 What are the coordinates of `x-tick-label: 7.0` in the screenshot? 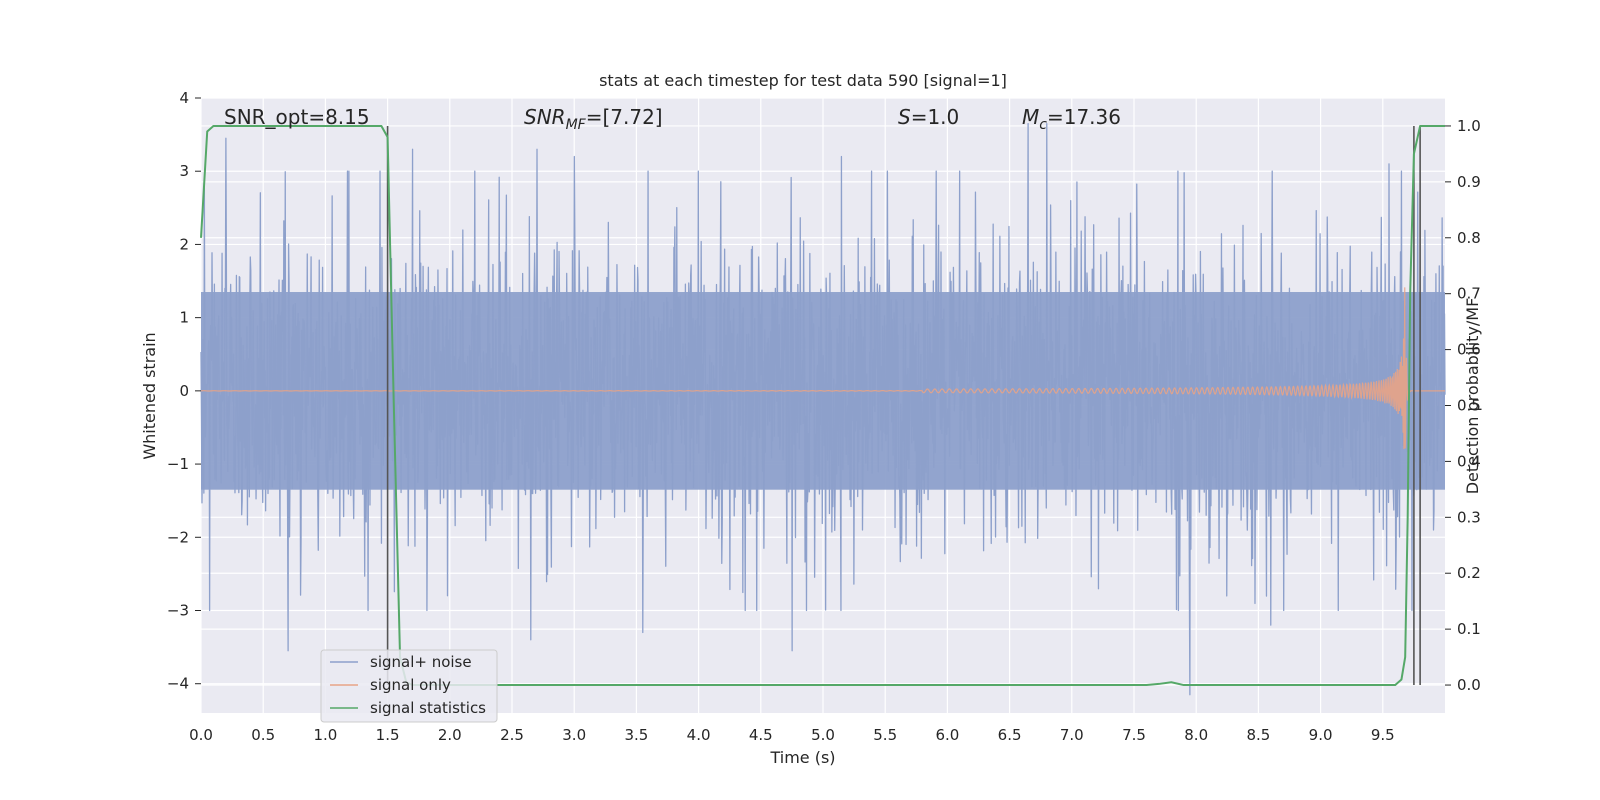 It's located at (1072, 735).